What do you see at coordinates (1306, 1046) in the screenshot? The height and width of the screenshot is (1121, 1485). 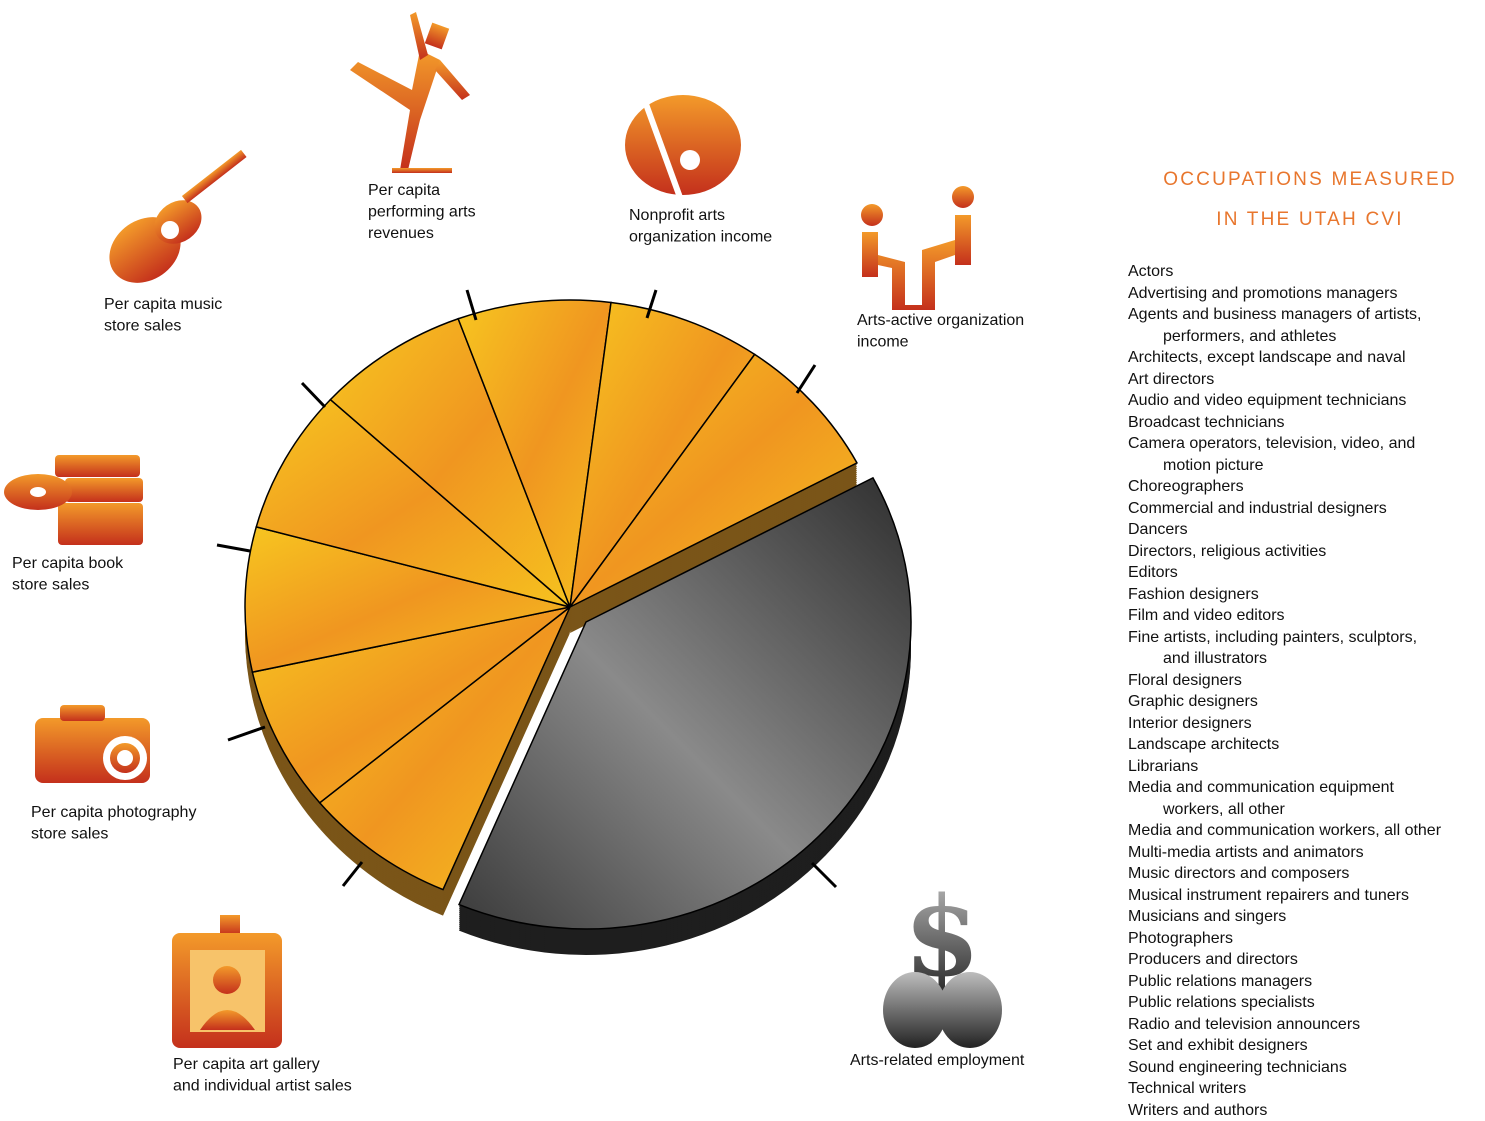 I see `occupation: Set and exhibit designers` at bounding box center [1306, 1046].